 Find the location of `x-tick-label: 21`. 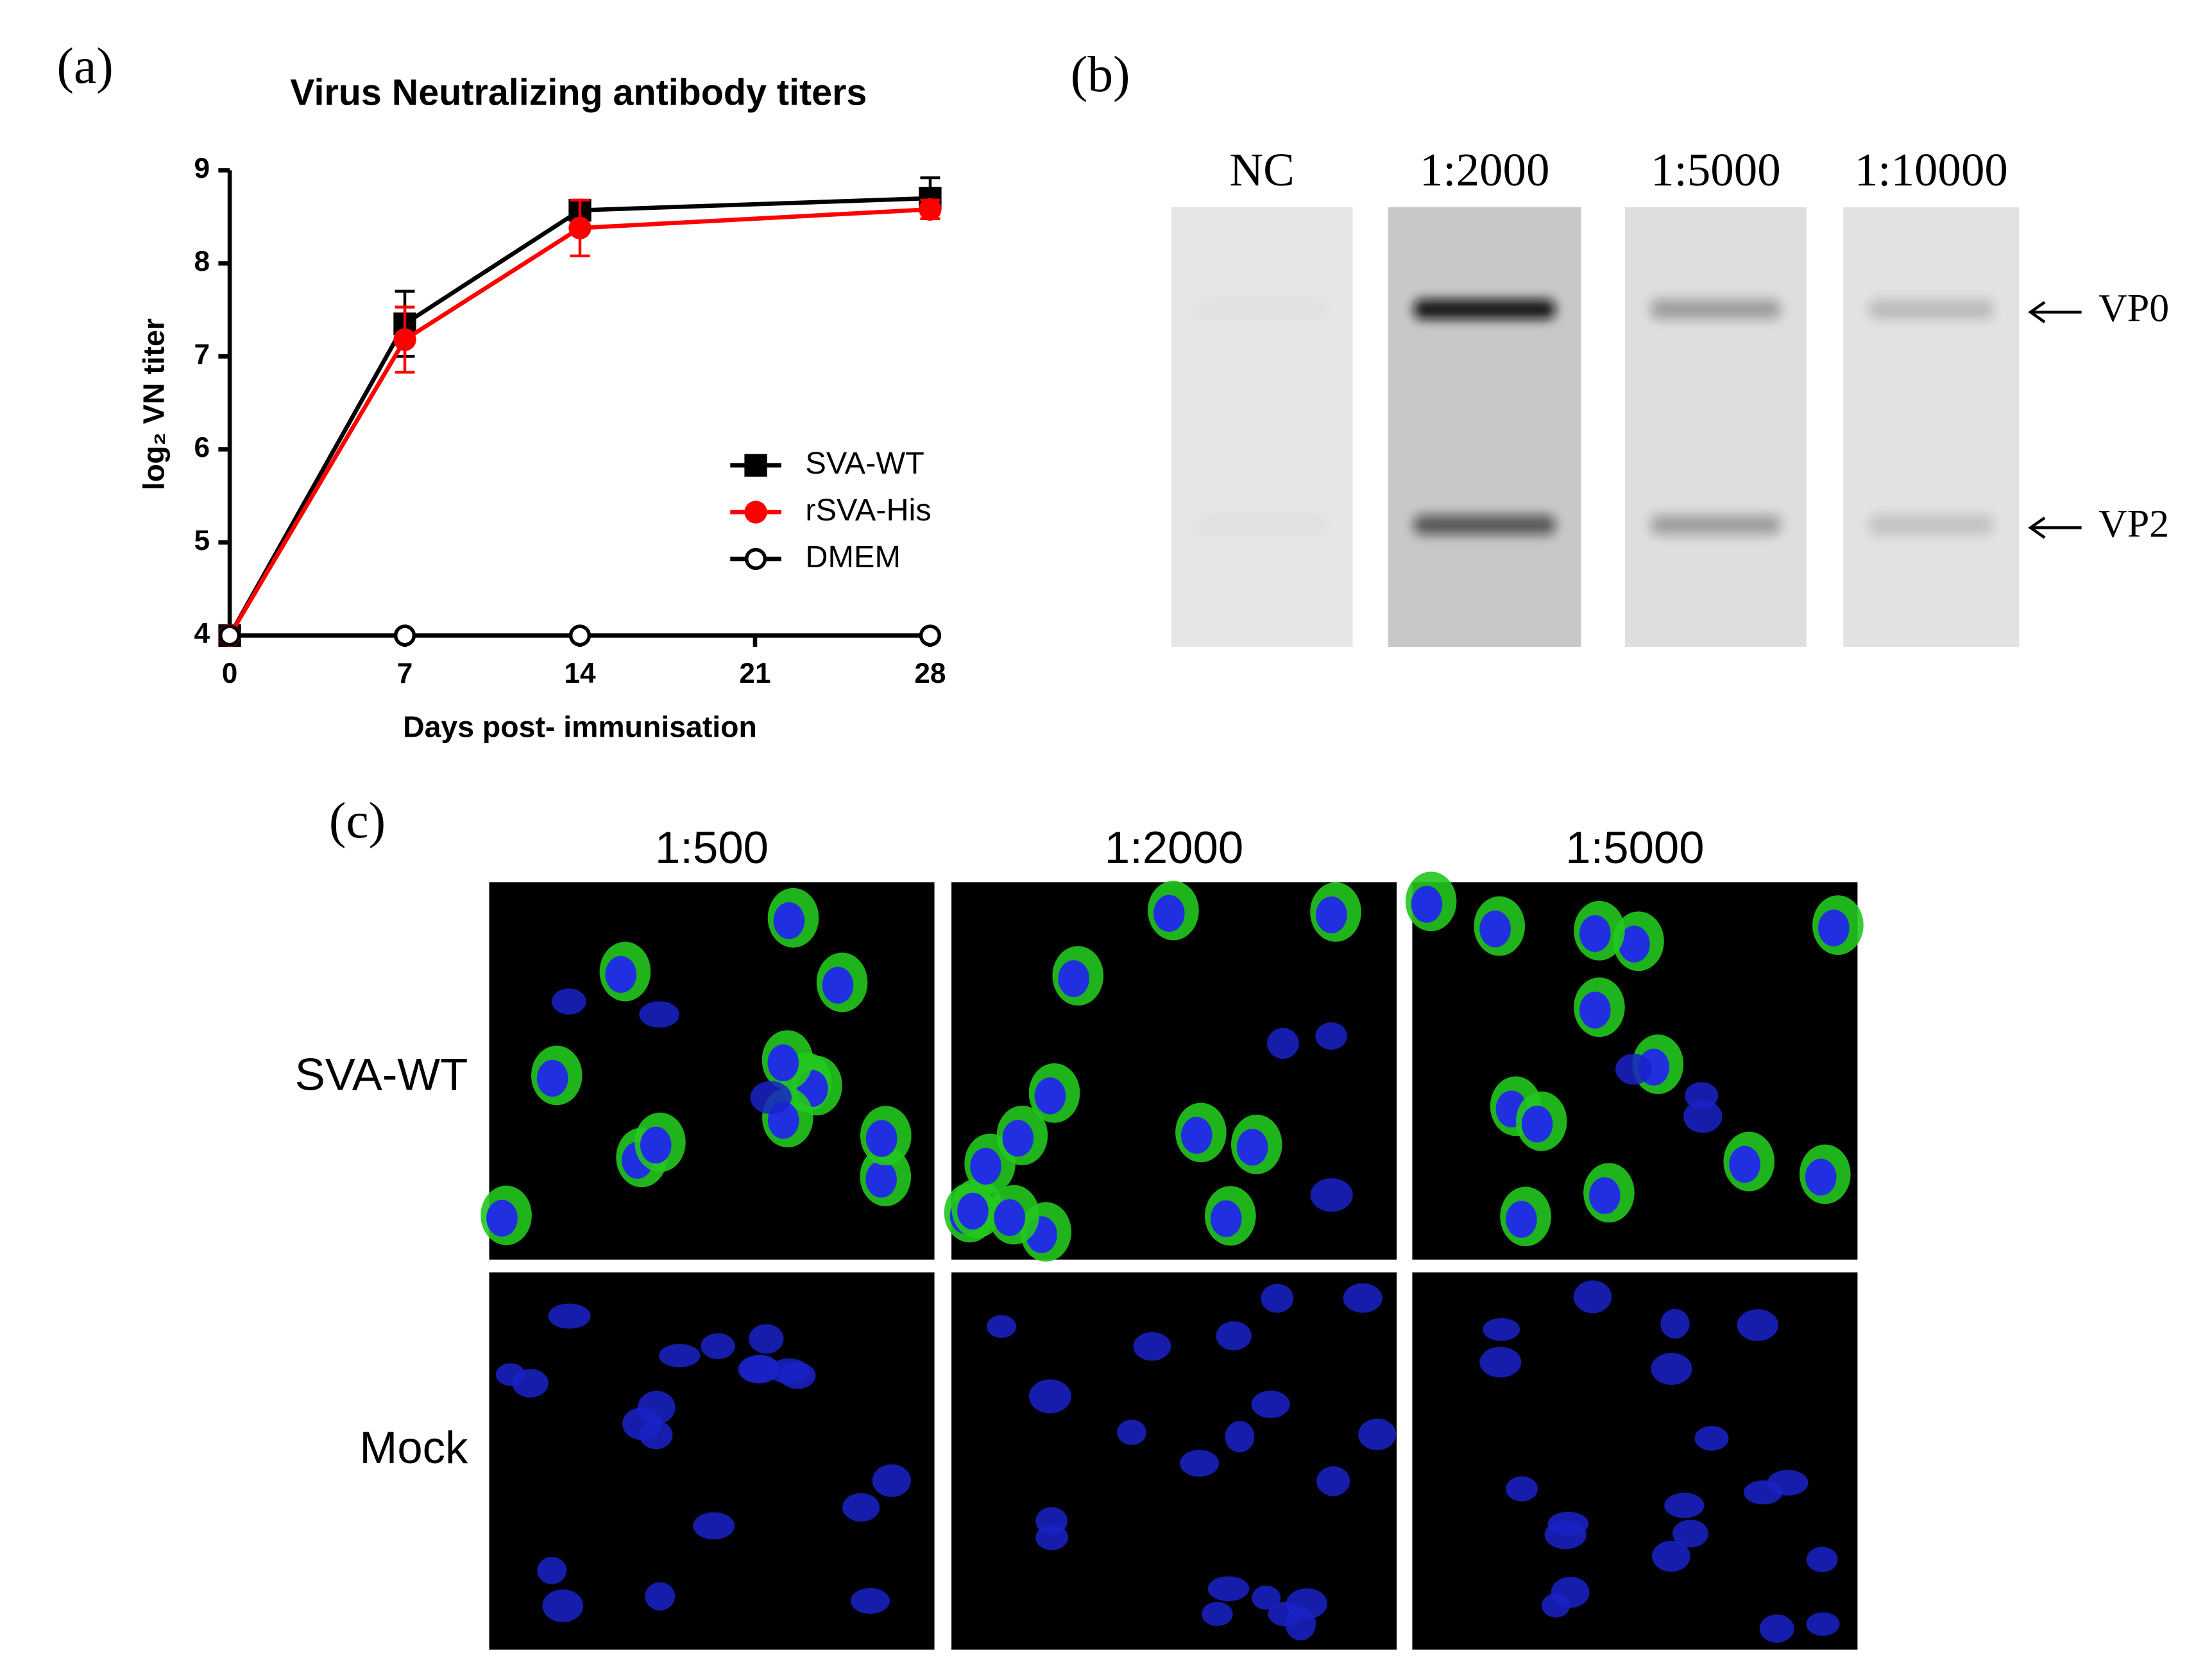

x-tick-label: 21 is located at coordinates (754, 673).